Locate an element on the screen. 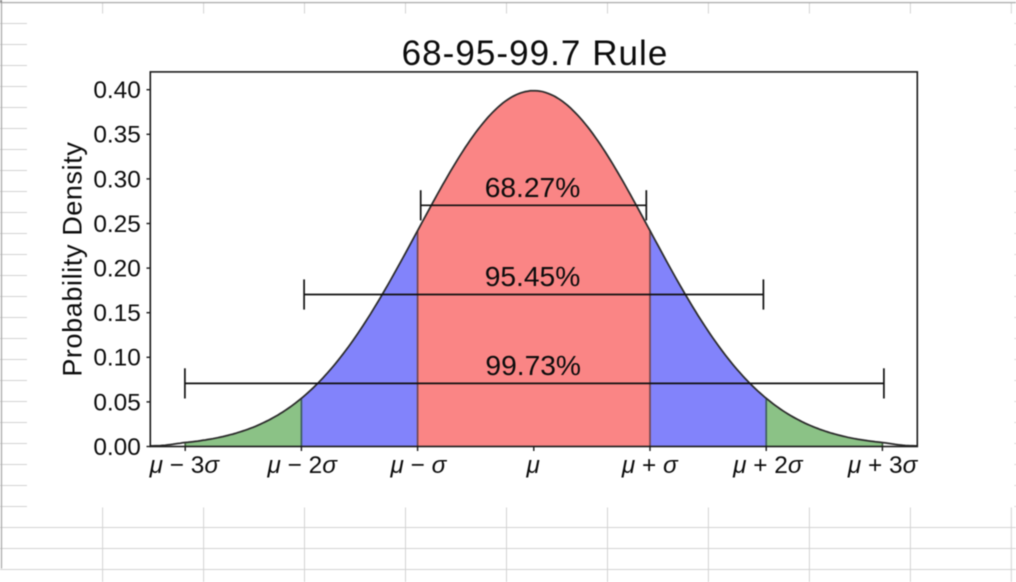  svg-text: 0.05 is located at coordinates (116, 402).